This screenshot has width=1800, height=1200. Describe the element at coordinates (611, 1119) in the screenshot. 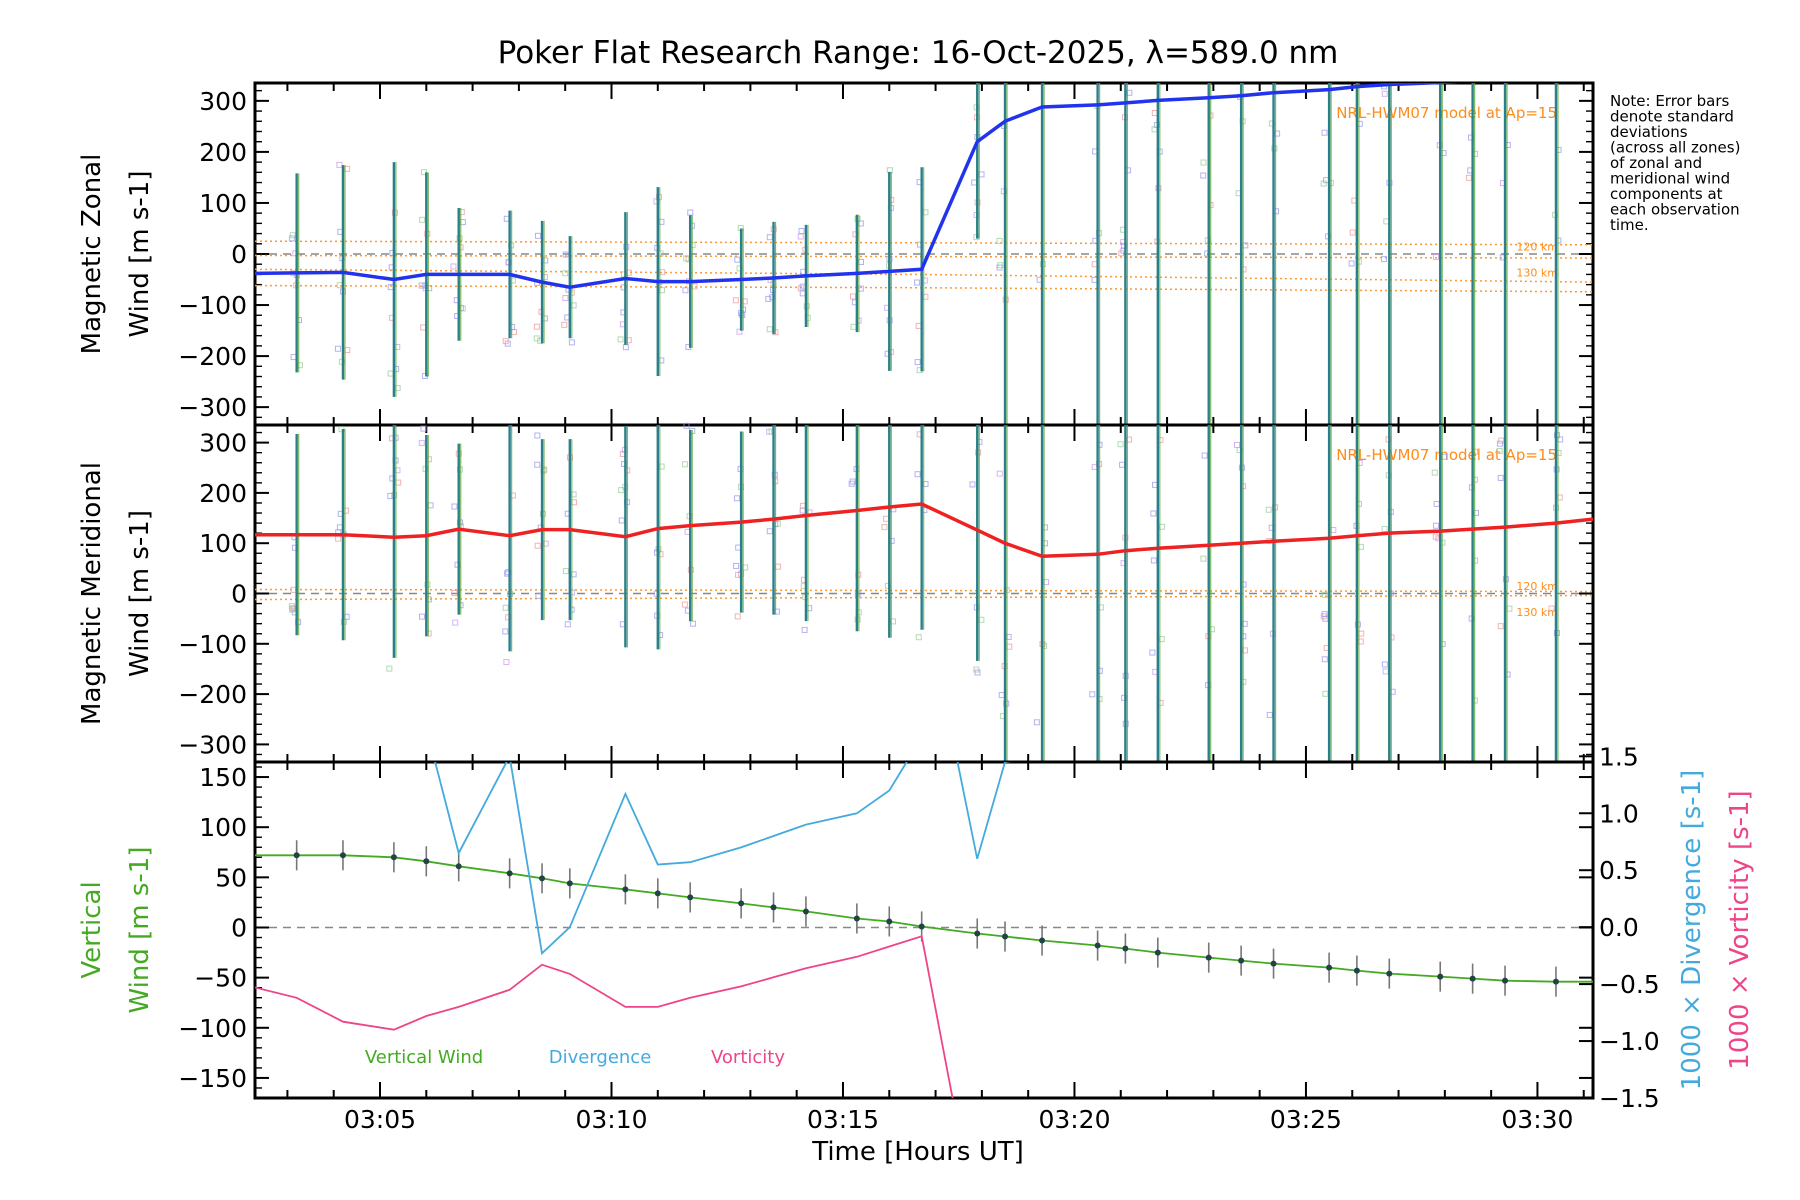

I see `x-tick-label: 03:10` at that location.